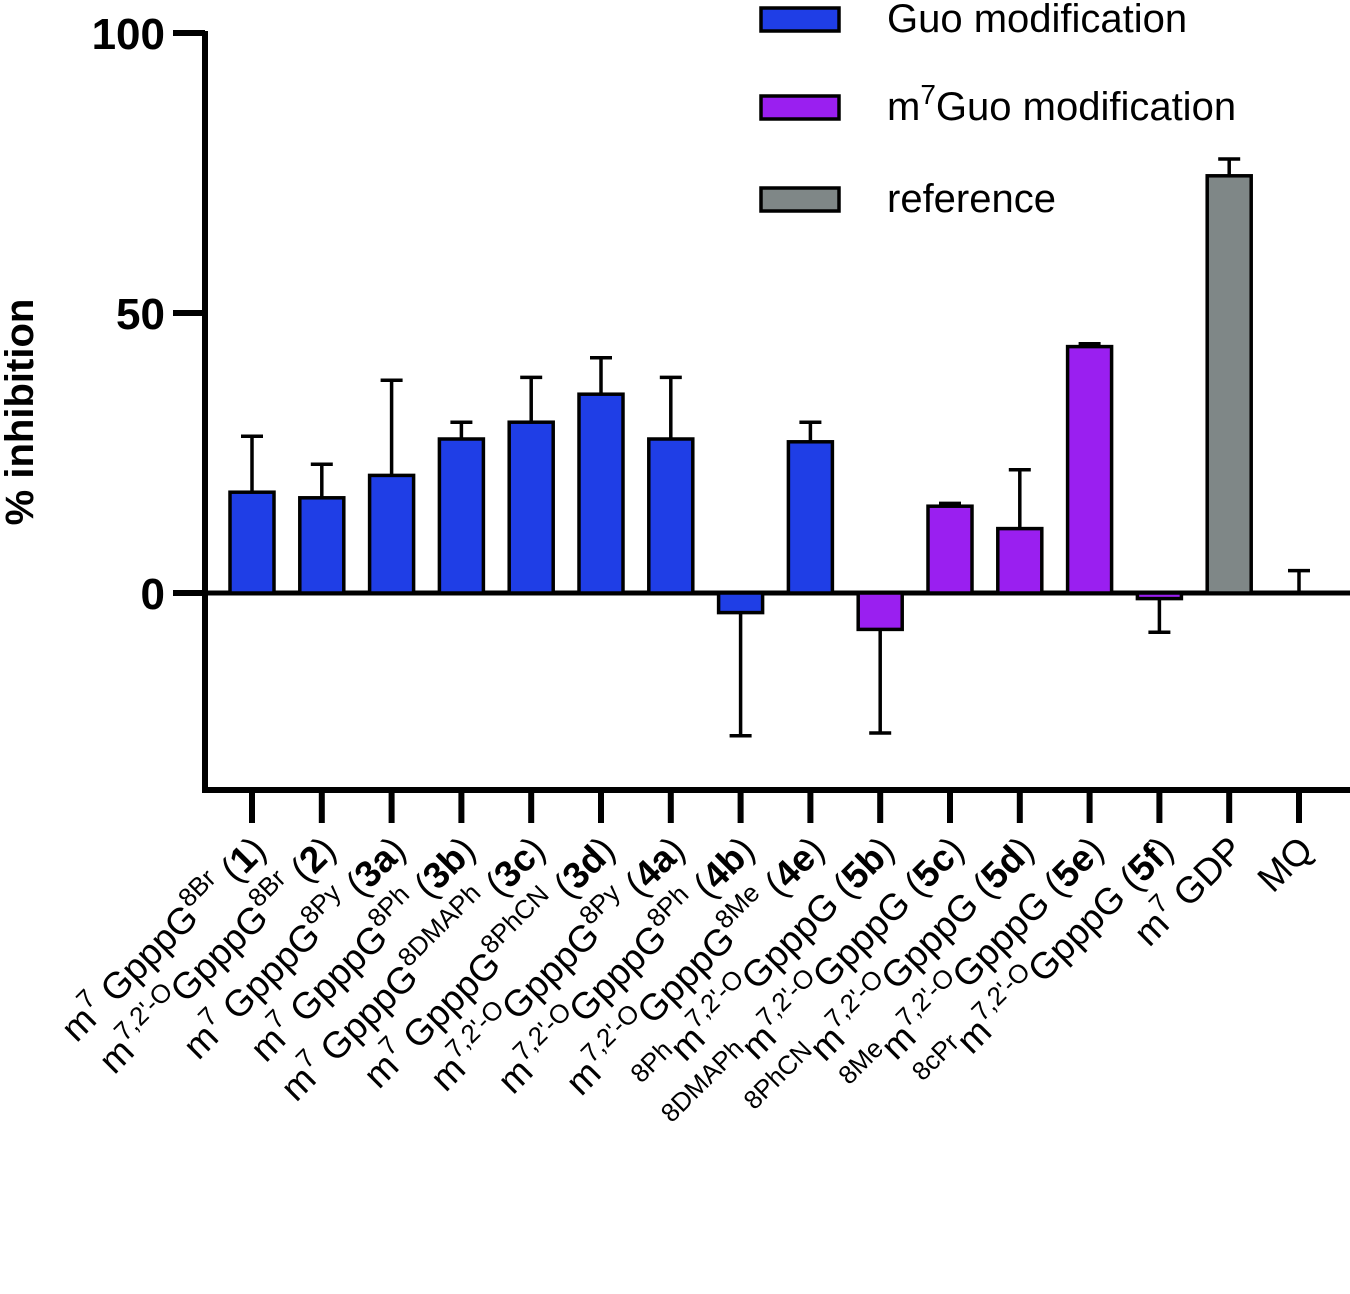 The image size is (1350, 1294). I want to click on y-tick-label: 0, so click(153, 594).